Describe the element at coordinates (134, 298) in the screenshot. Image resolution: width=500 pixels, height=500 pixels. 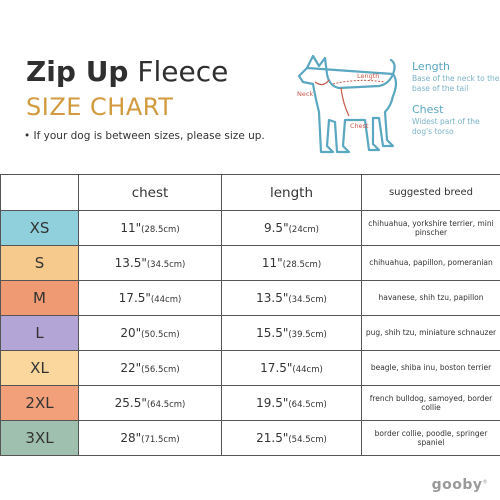
I see `chest-inches: 17.5"` at that location.